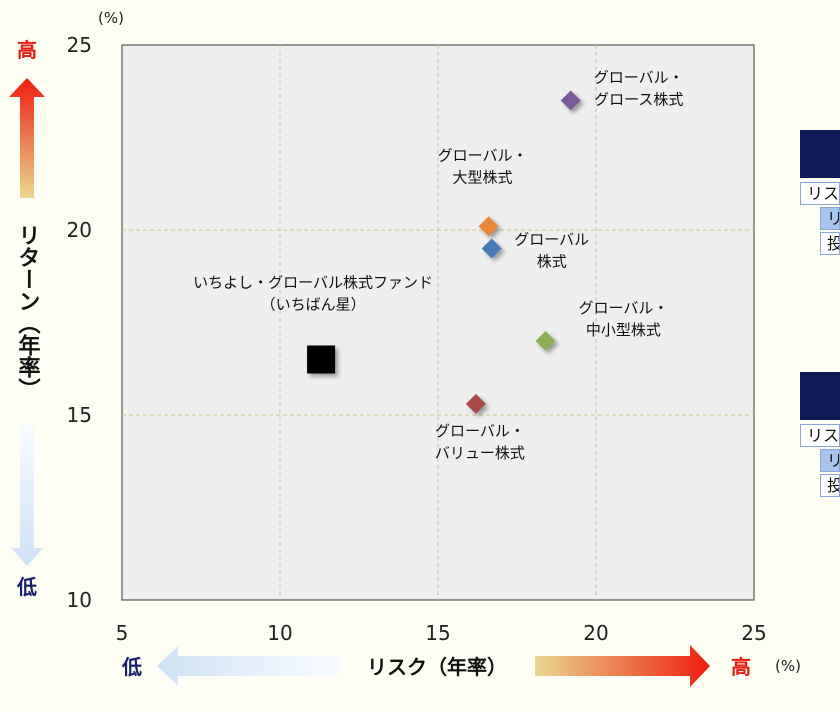  What do you see at coordinates (820, 435) in the screenshot?
I see `table-2-row: リス` at bounding box center [820, 435].